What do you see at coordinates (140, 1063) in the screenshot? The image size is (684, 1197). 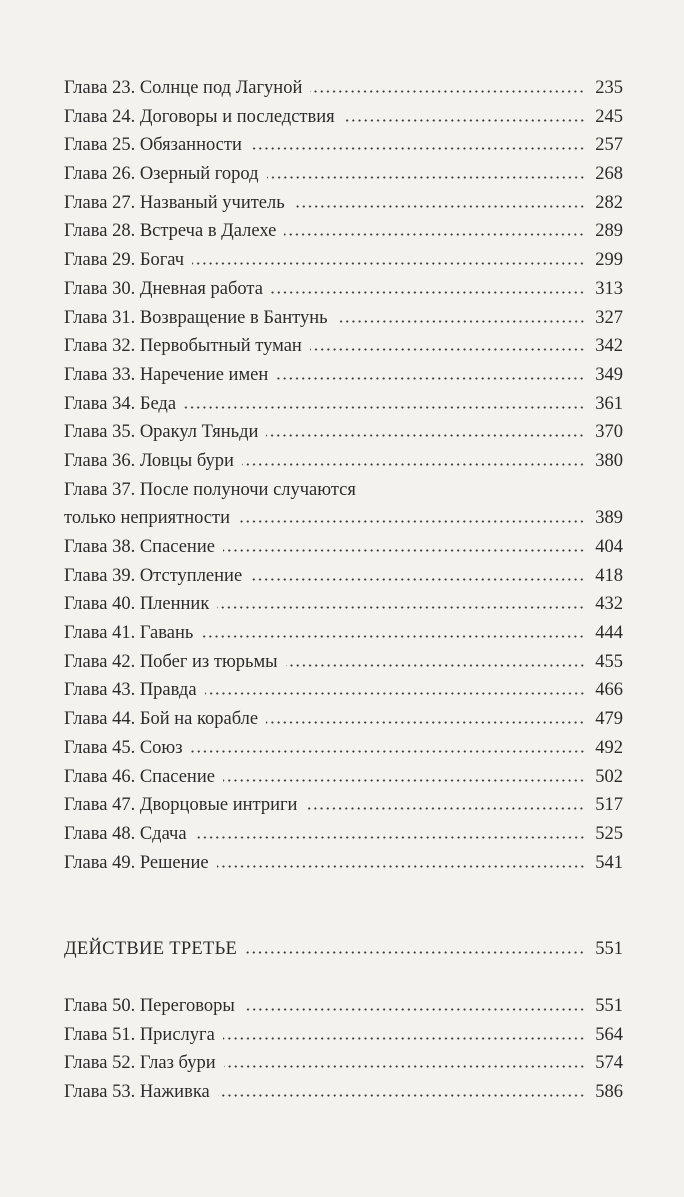 I see `entry-title: Глава 52. Глаз бури` at bounding box center [140, 1063].